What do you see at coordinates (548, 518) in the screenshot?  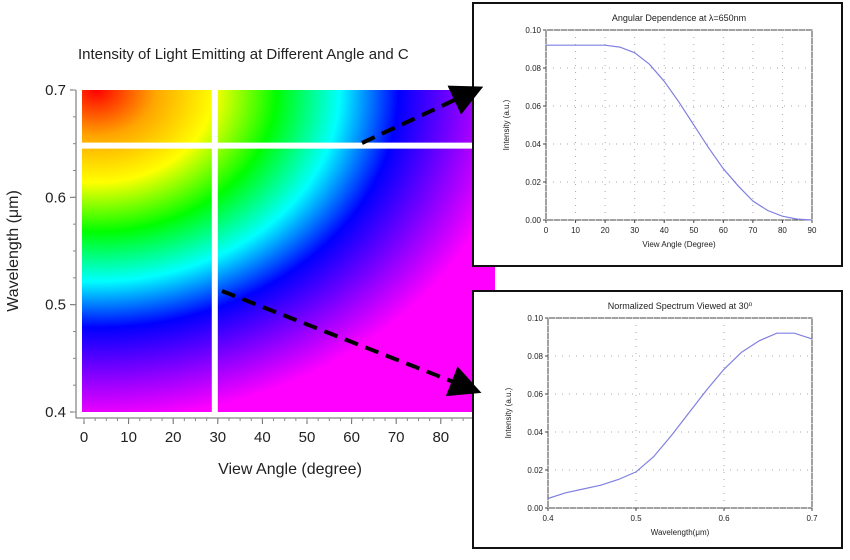 I see `x-tick-label: 0.4` at bounding box center [548, 518].